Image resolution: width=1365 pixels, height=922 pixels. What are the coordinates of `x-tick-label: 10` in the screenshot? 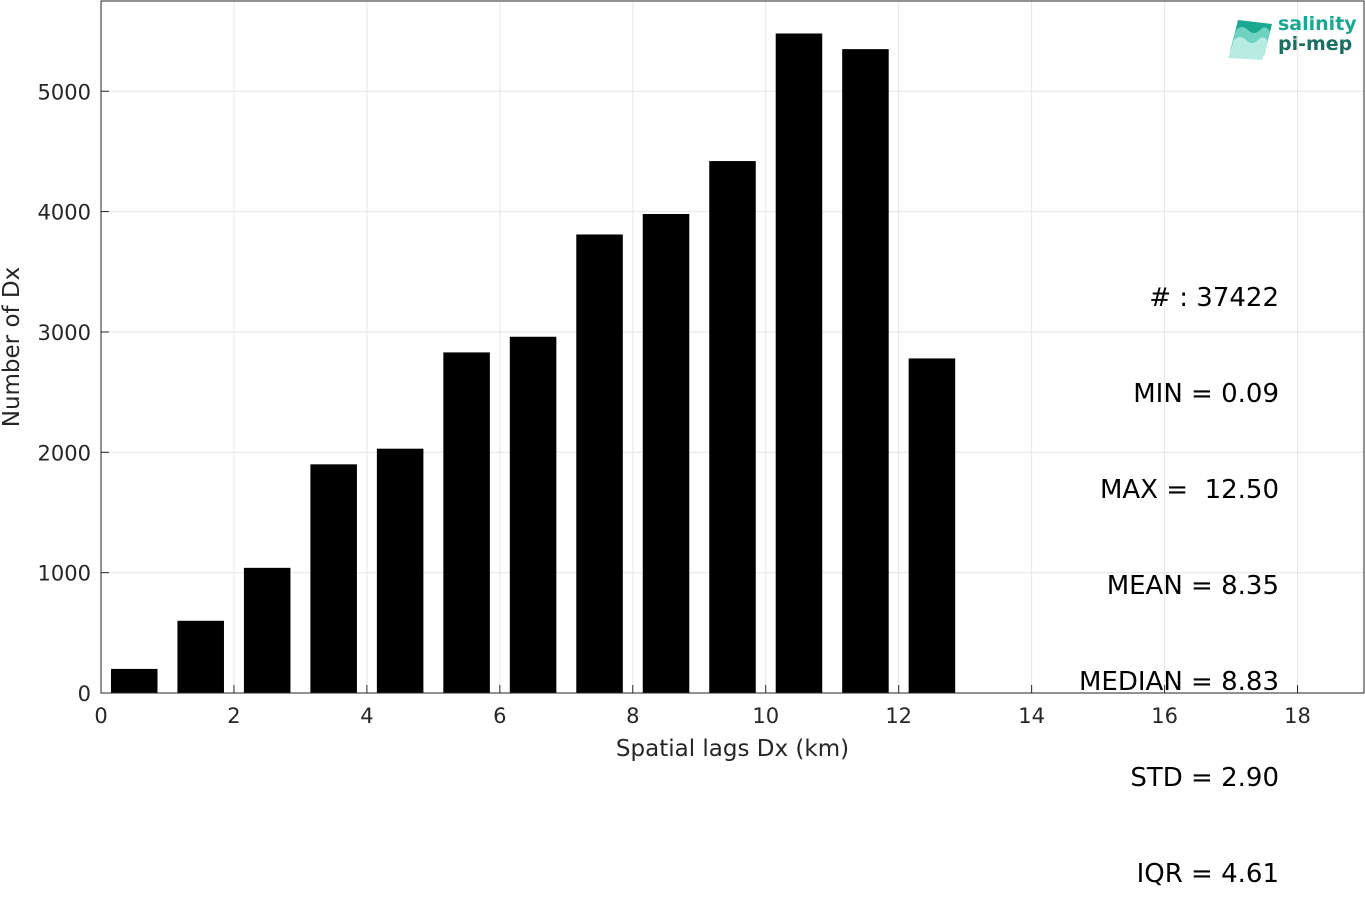 It's located at (765, 716).